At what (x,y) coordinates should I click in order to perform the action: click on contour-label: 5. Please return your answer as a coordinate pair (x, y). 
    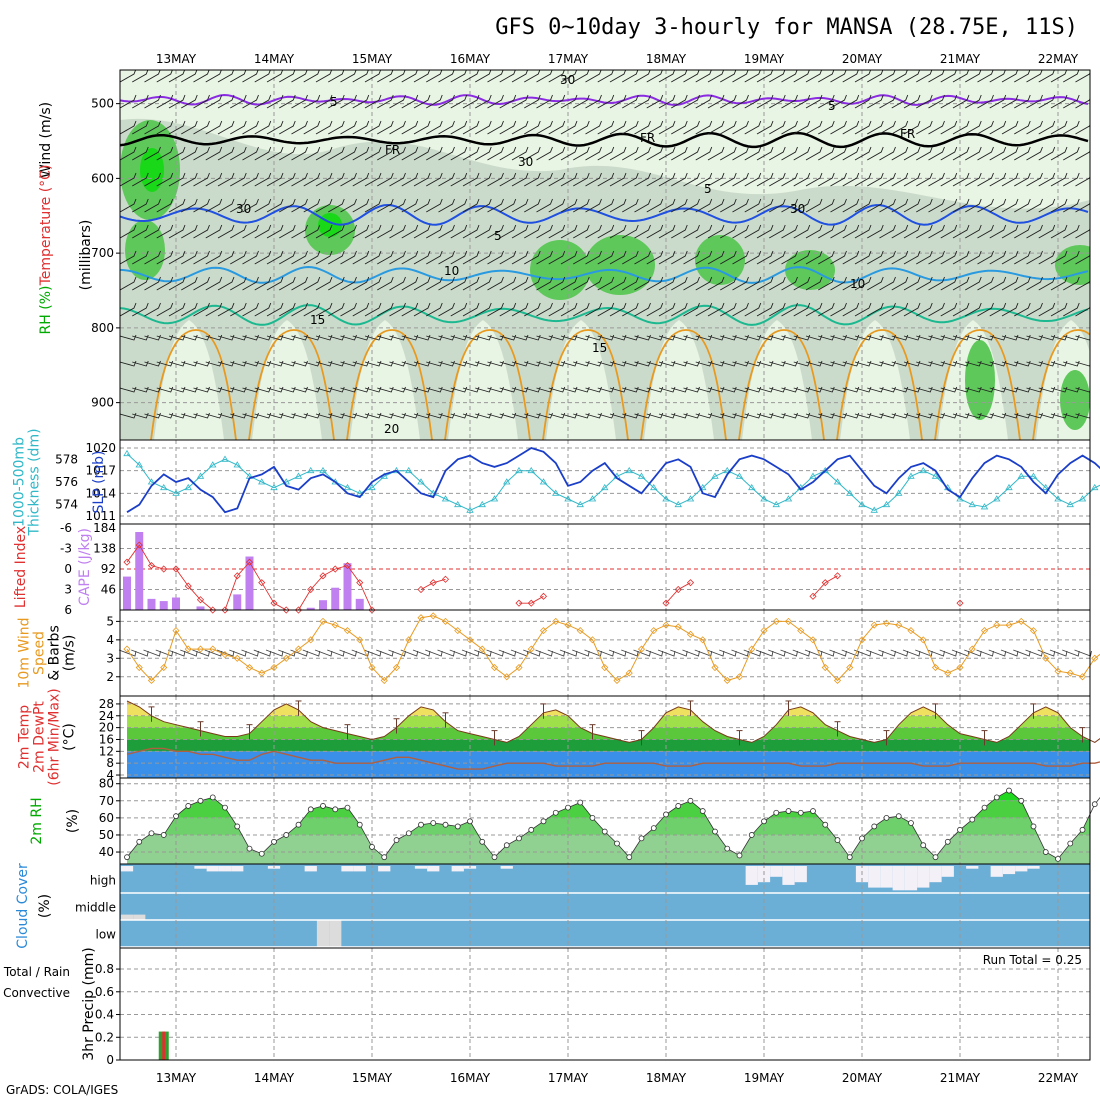
    Looking at the image, I should click on (708, 189).